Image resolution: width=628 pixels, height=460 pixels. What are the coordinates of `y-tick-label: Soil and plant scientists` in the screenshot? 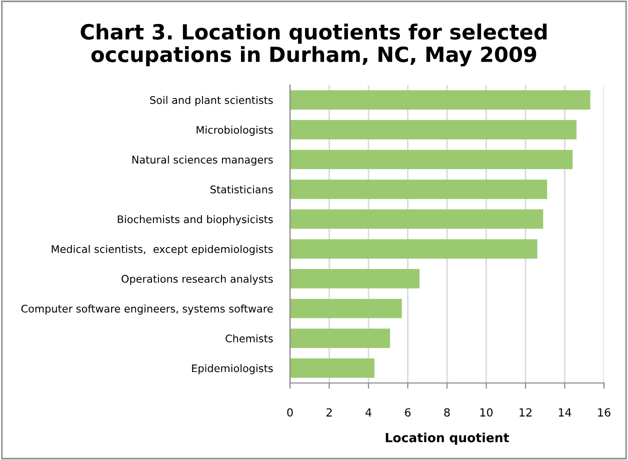 It's located at (211, 101).